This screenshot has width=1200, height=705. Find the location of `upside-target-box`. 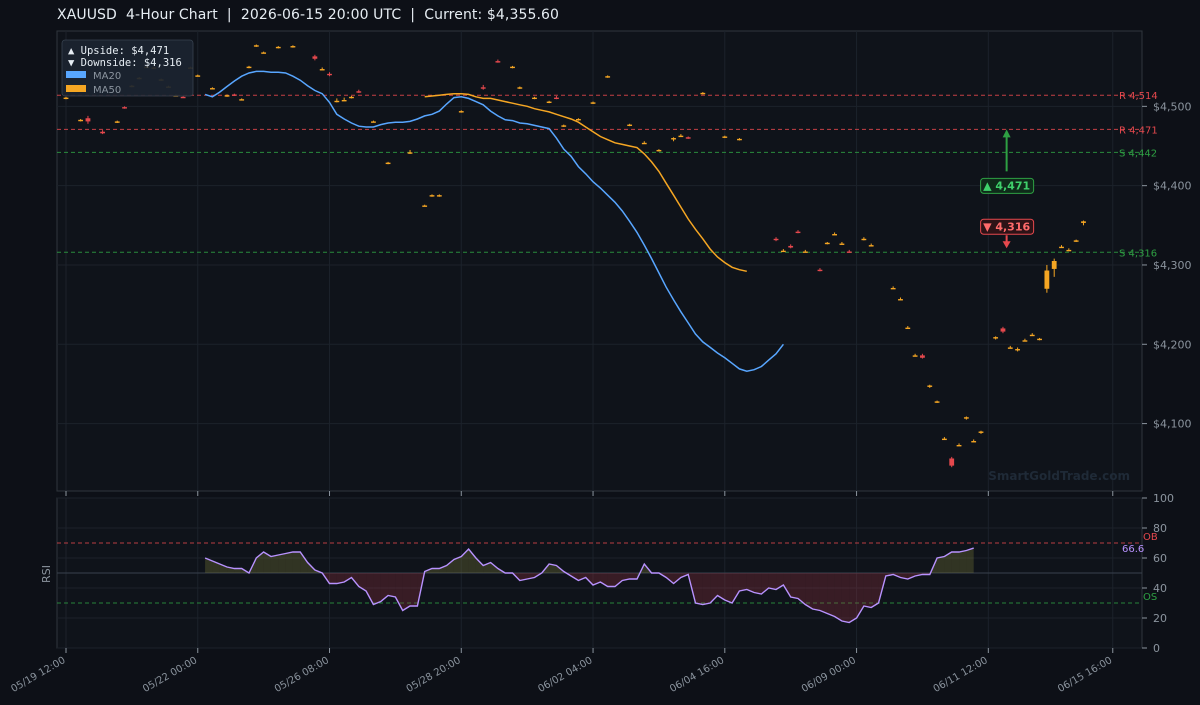

upside-target-box is located at coordinates (1007, 185).